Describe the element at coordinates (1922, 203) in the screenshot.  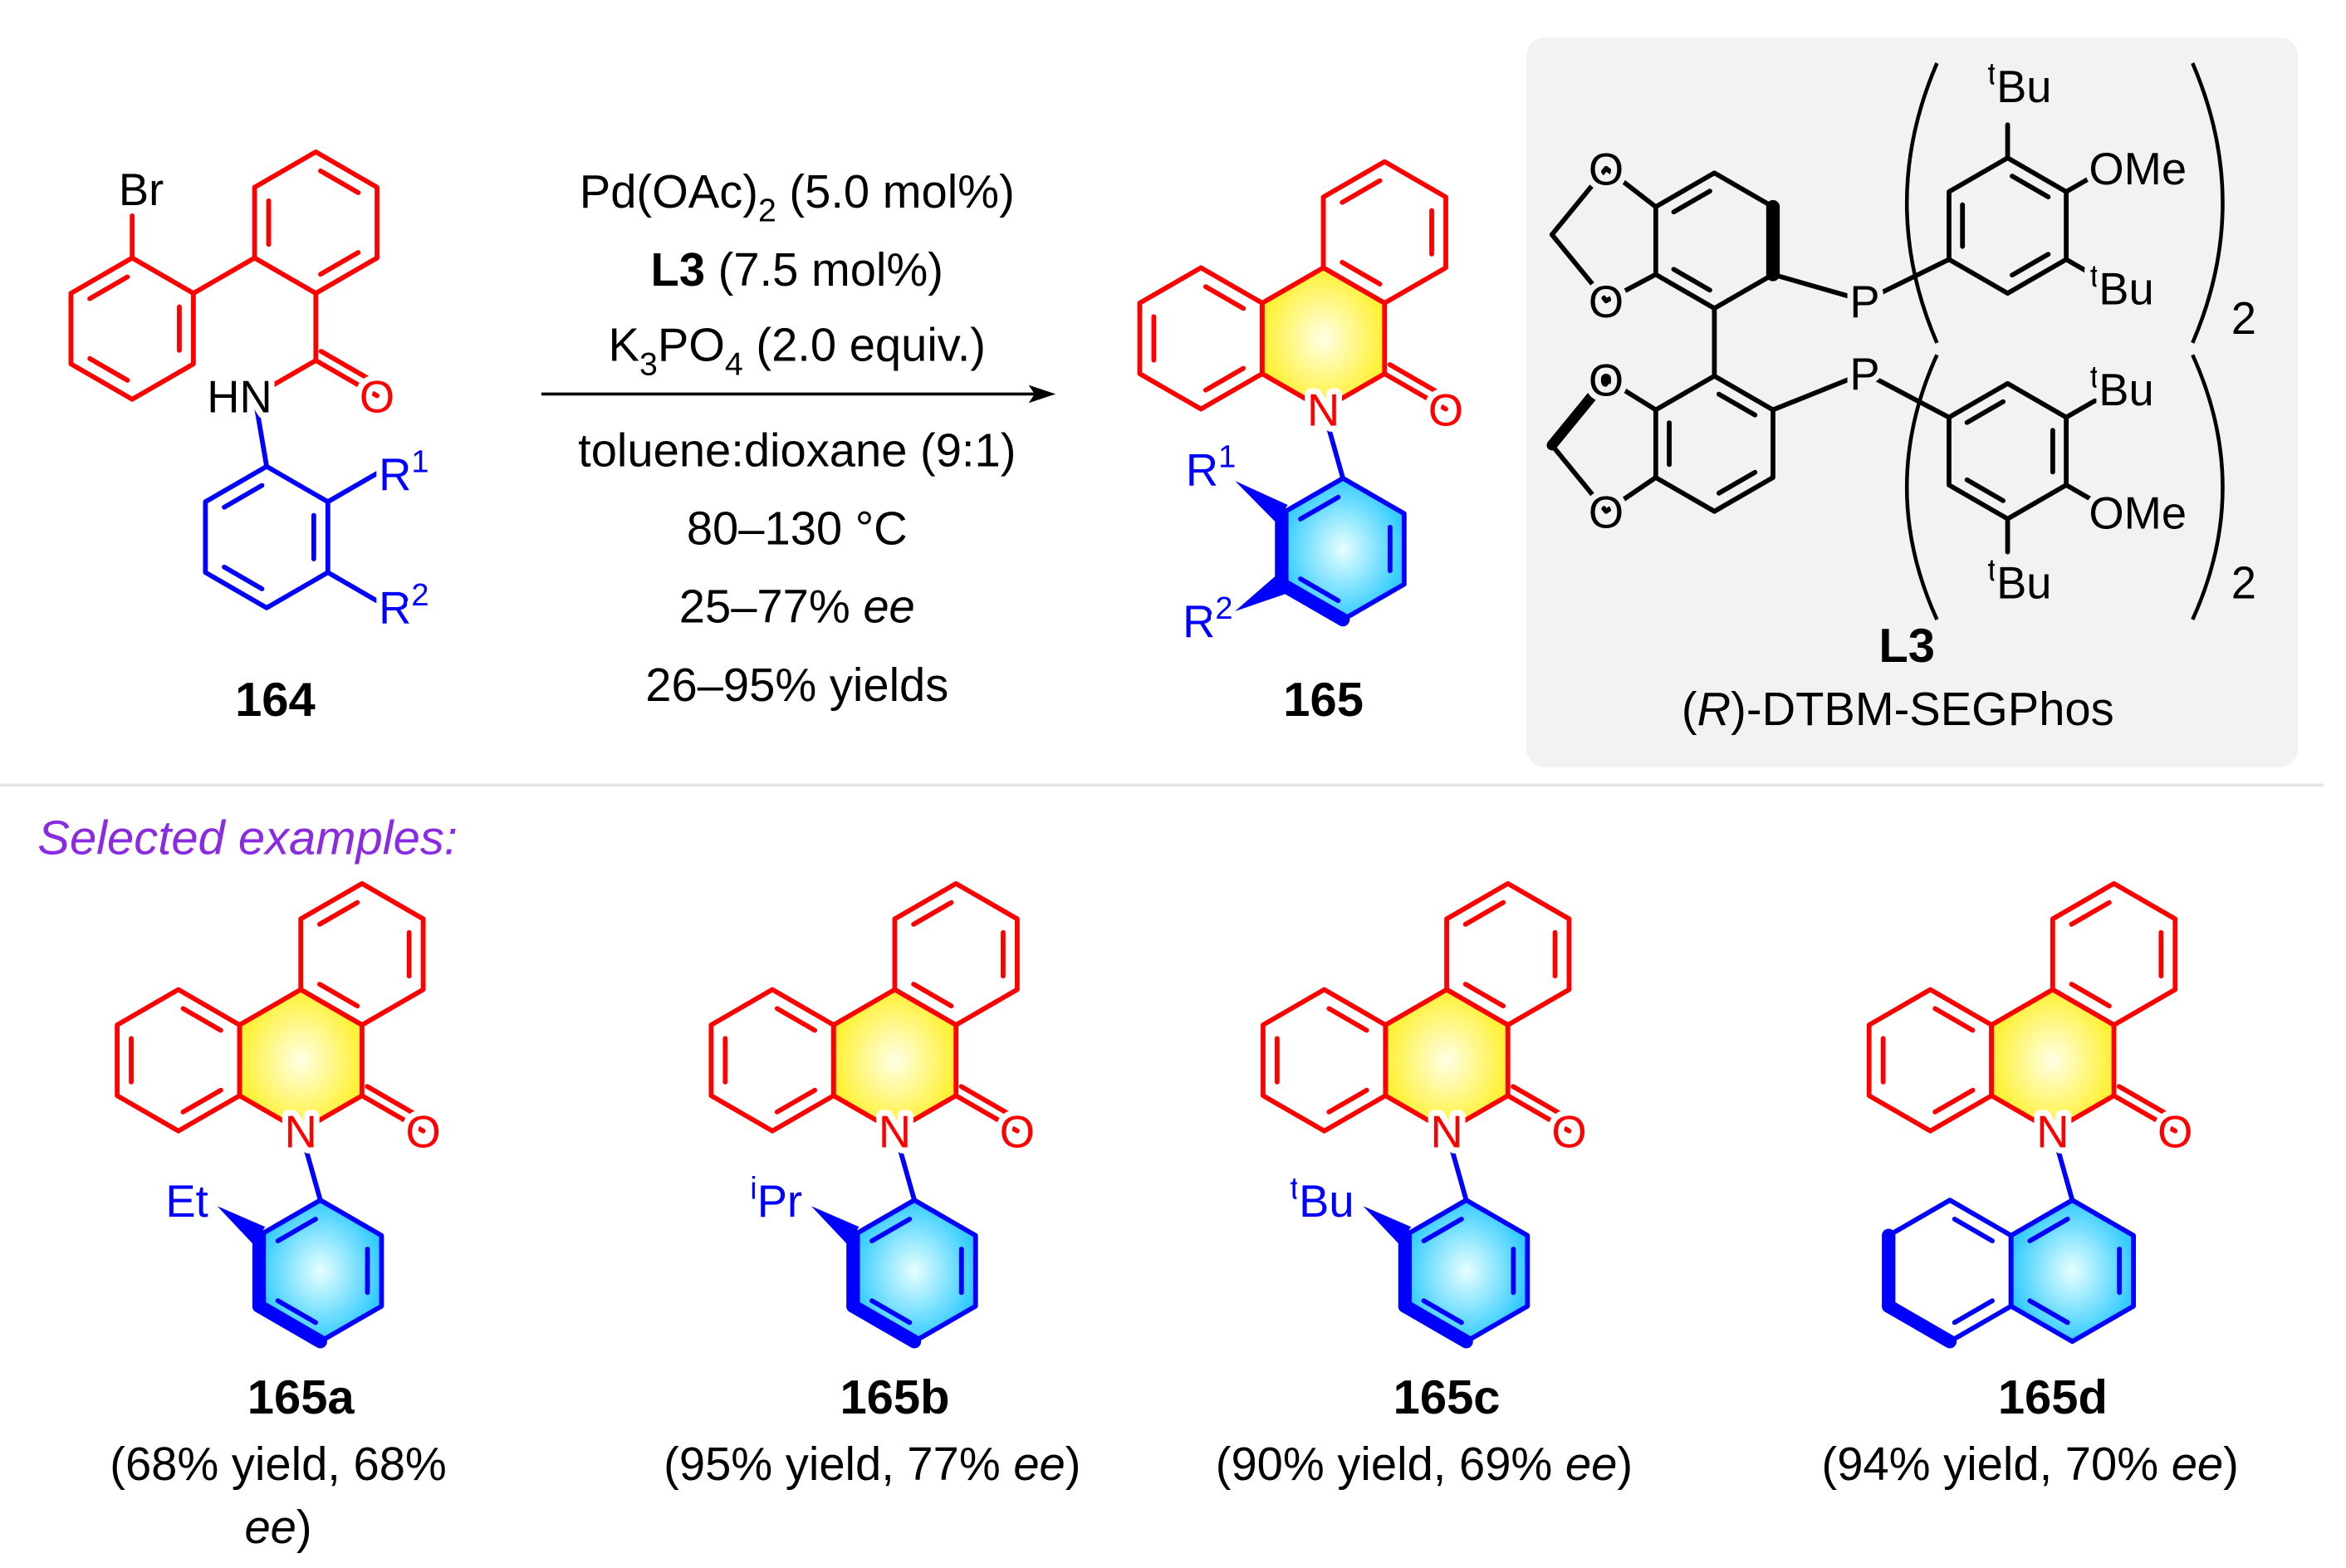
I see `parenthesis` at that location.